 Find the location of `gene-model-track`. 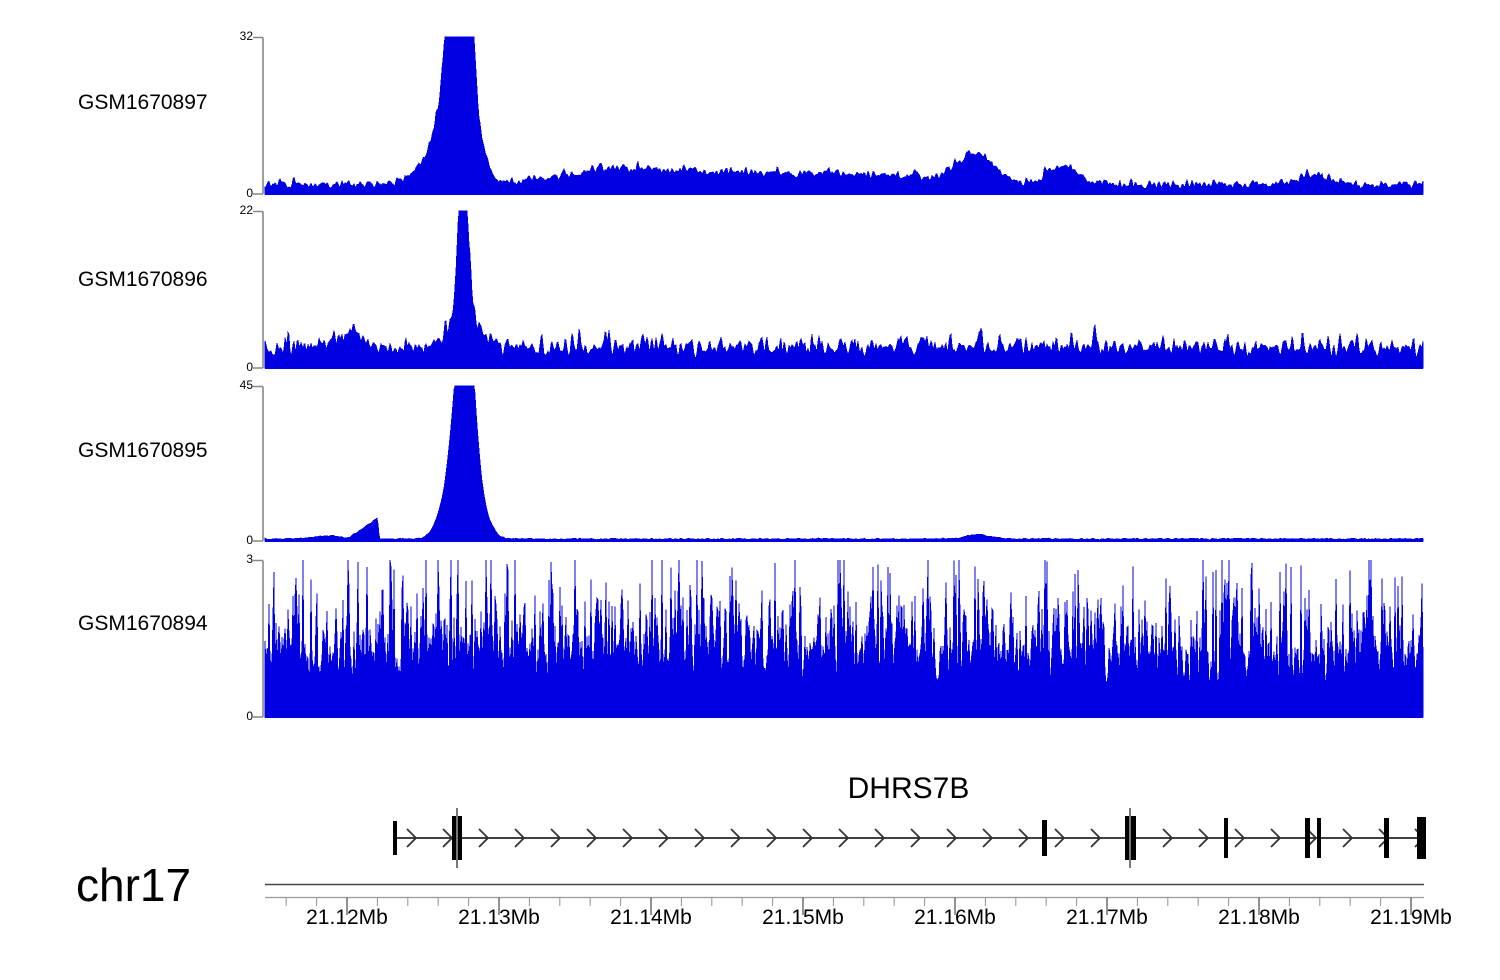

gene-model-track is located at coordinates (750, 840).